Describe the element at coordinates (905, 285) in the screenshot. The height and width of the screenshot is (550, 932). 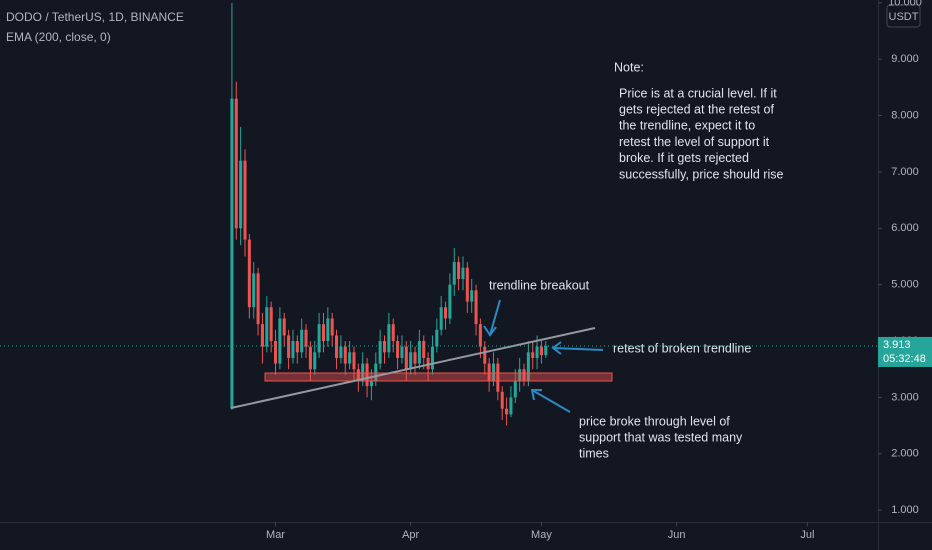
I see `y-tick-label: 5.000` at that location.